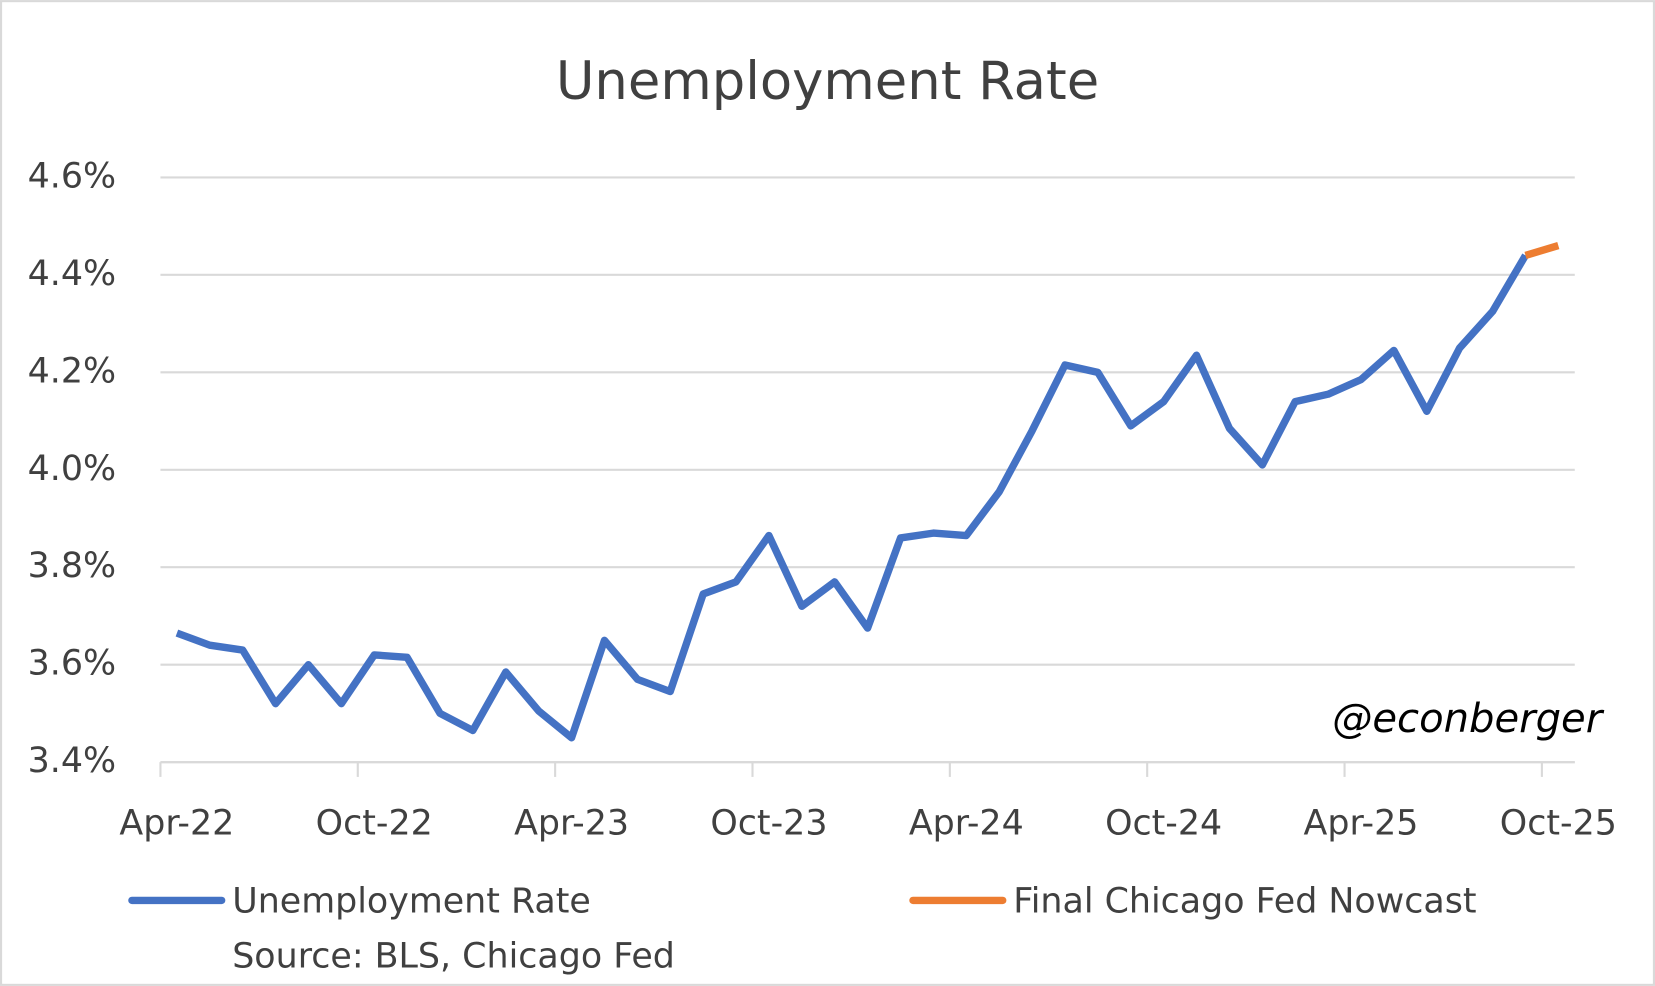  Describe the element at coordinates (72, 371) in the screenshot. I see `y-tick-label: 4.2%` at that location.